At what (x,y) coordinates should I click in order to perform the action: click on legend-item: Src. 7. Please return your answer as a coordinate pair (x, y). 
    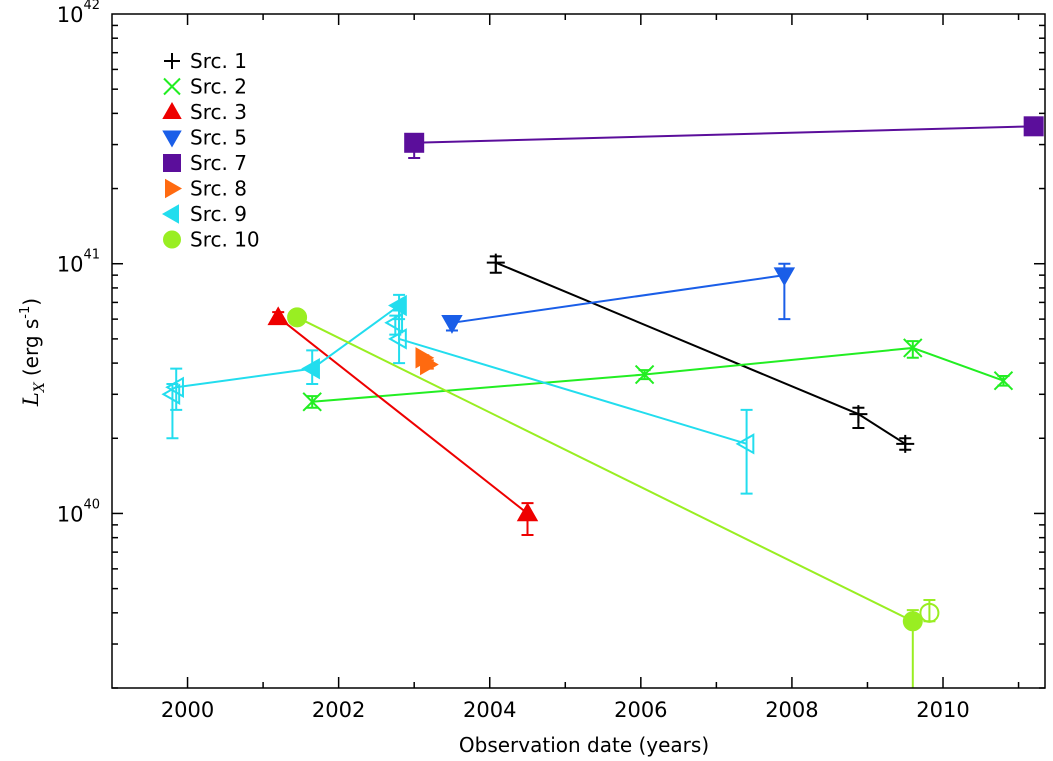
    Looking at the image, I should click on (205, 163).